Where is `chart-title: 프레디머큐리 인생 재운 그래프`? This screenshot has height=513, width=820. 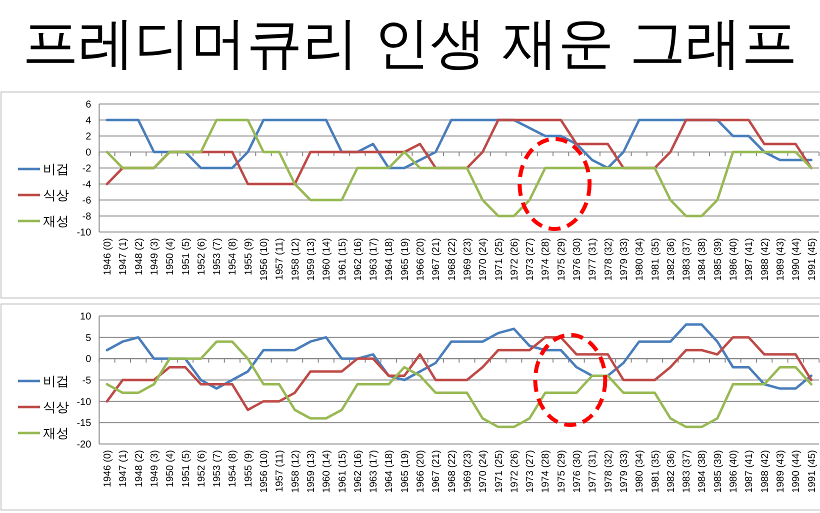
chart-title: 프레디머큐리 인생 재운 그래프 is located at coordinates (410, 42).